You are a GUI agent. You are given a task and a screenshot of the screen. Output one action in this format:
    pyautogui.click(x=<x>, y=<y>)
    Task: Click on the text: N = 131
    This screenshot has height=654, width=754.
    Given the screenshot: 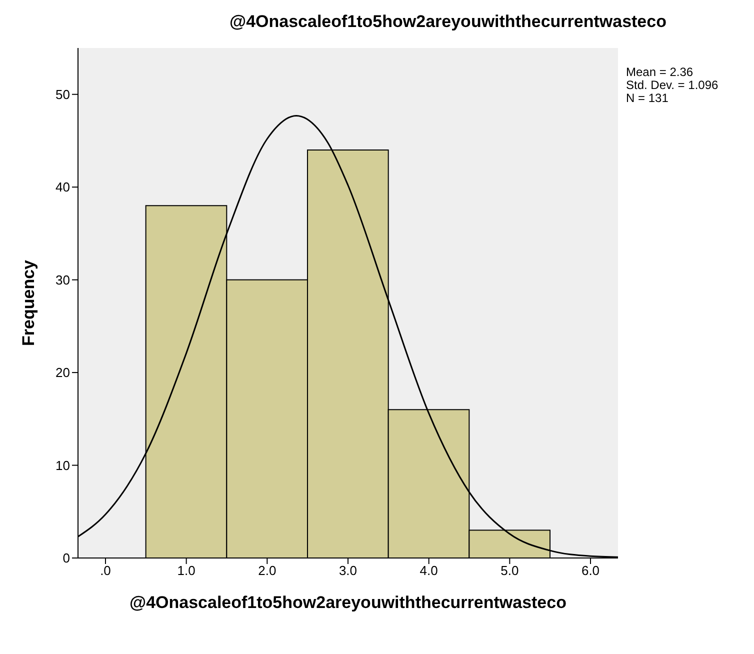 What is the action you would take?
    pyautogui.click(x=648, y=98)
    